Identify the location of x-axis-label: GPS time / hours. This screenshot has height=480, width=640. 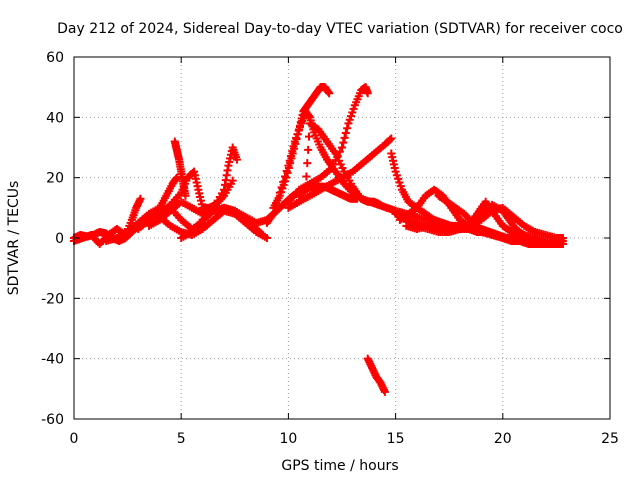
(339, 466).